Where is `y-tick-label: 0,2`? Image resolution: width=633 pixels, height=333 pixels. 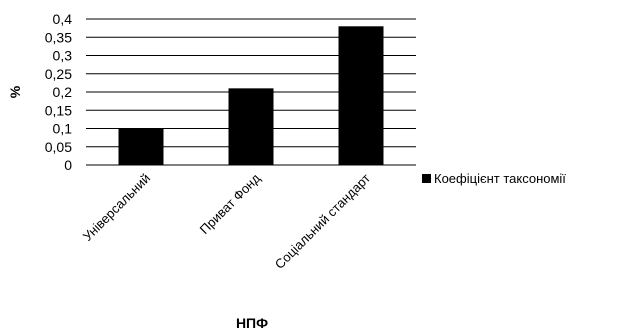
y-tick-label: 0,2 is located at coordinates (63, 92).